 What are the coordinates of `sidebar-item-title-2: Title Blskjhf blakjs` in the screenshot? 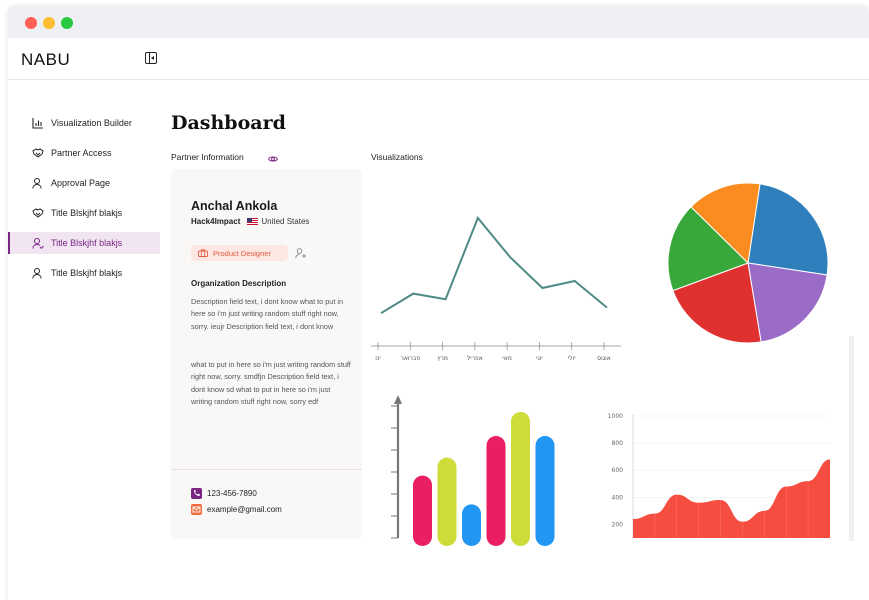 It's located at (84, 243).